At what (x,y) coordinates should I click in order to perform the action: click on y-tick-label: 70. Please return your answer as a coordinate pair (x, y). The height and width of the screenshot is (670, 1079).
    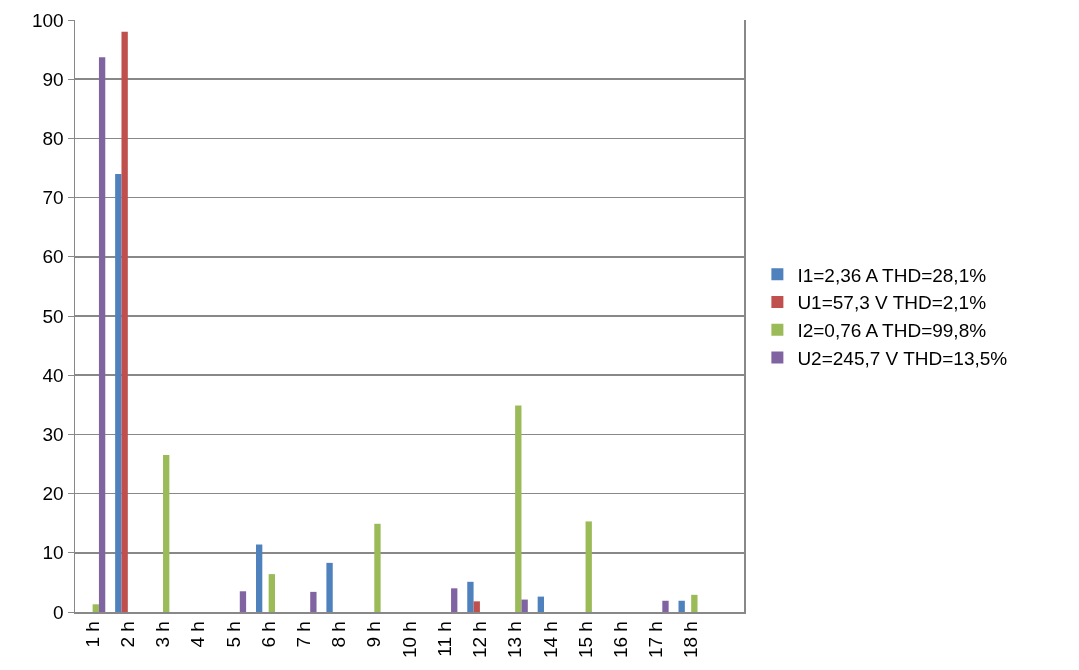
    Looking at the image, I should click on (53, 198).